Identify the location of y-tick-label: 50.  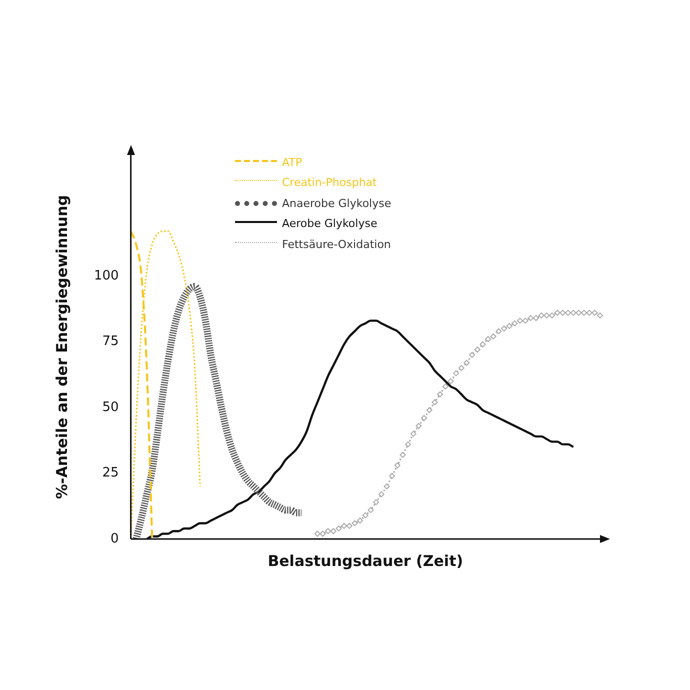
(110, 407).